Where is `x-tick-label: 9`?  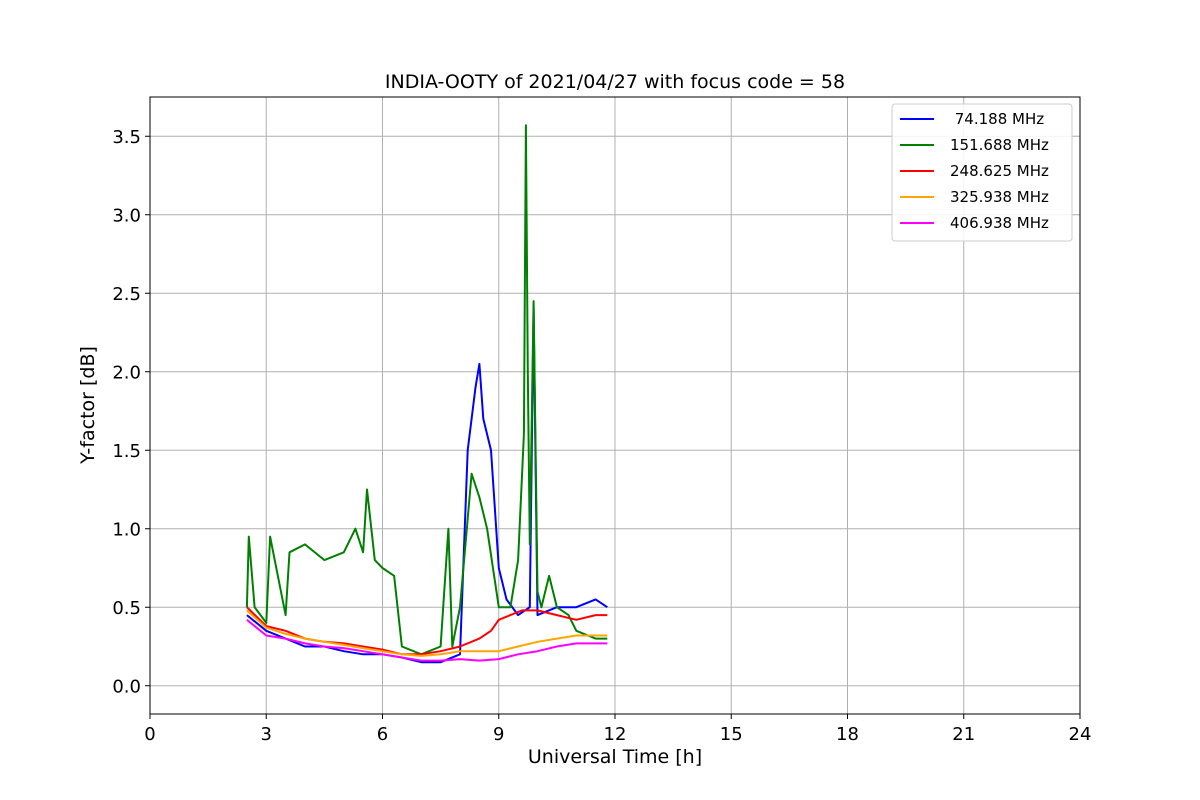
x-tick-label: 9 is located at coordinates (498, 734).